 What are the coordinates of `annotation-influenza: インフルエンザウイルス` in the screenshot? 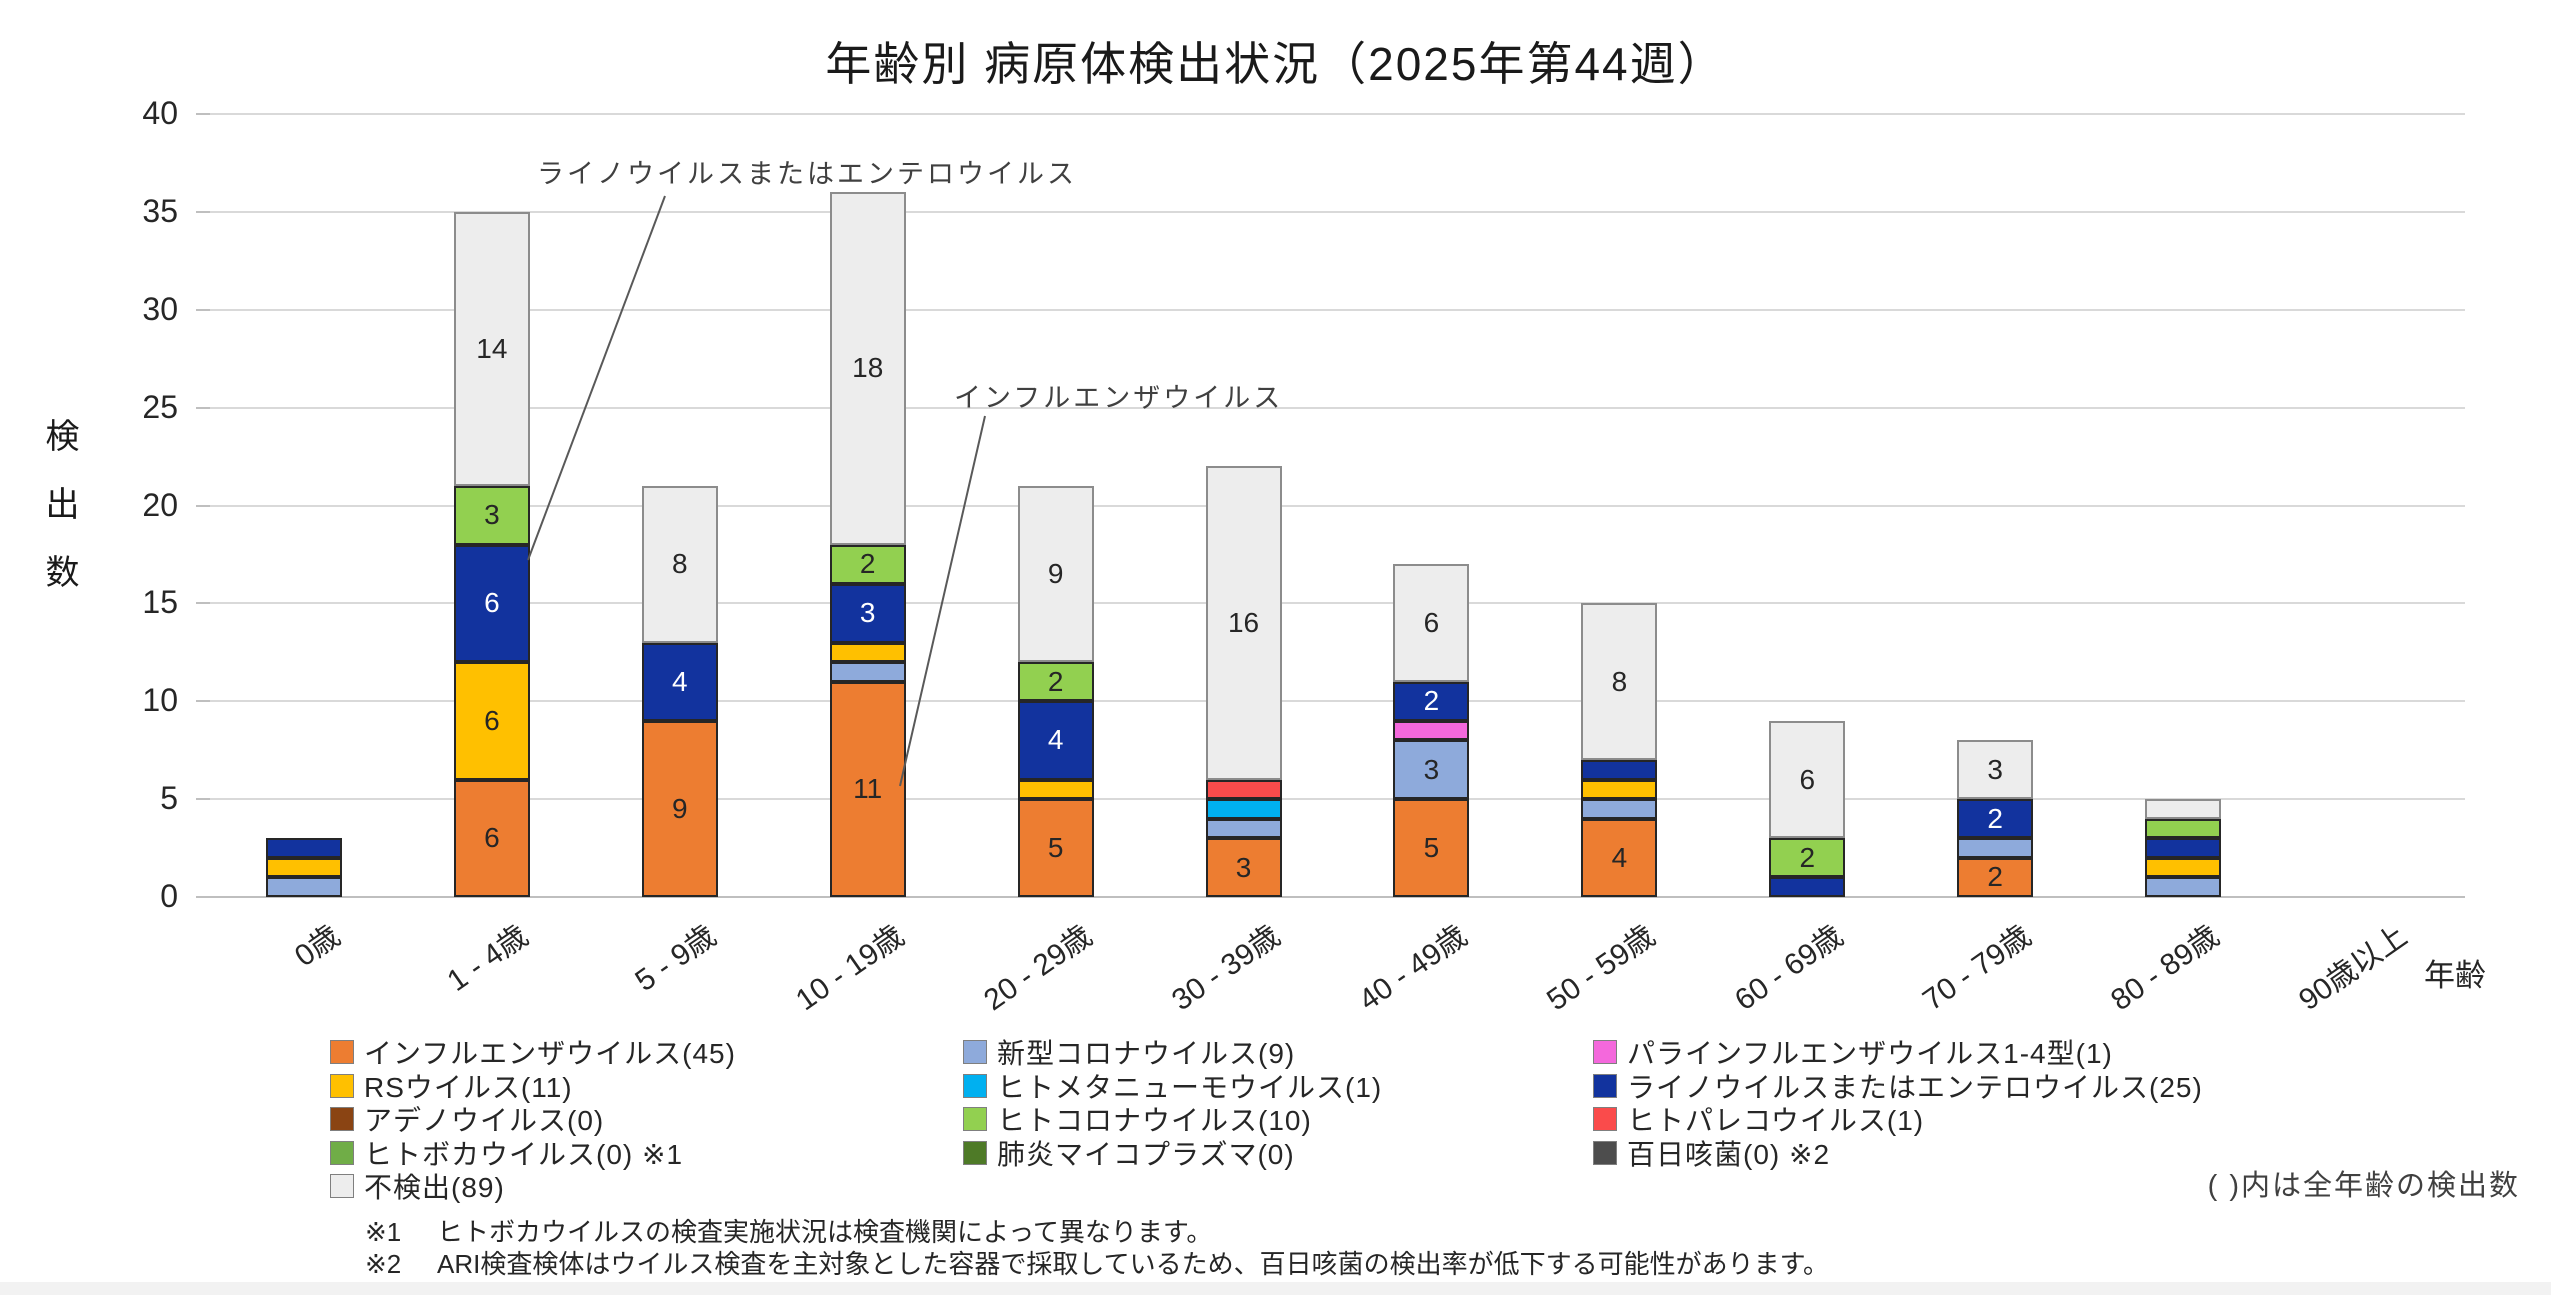 It's located at (1119, 398).